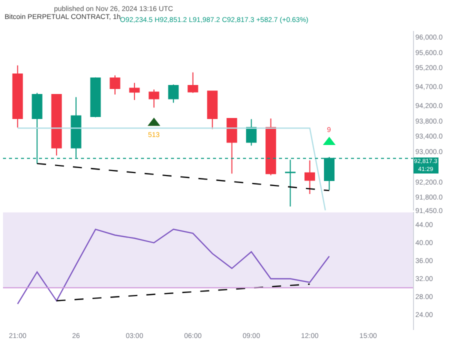 The height and width of the screenshot is (354, 460). Describe the element at coordinates (173, 266) in the screenshot. I see `line-series` at that location.